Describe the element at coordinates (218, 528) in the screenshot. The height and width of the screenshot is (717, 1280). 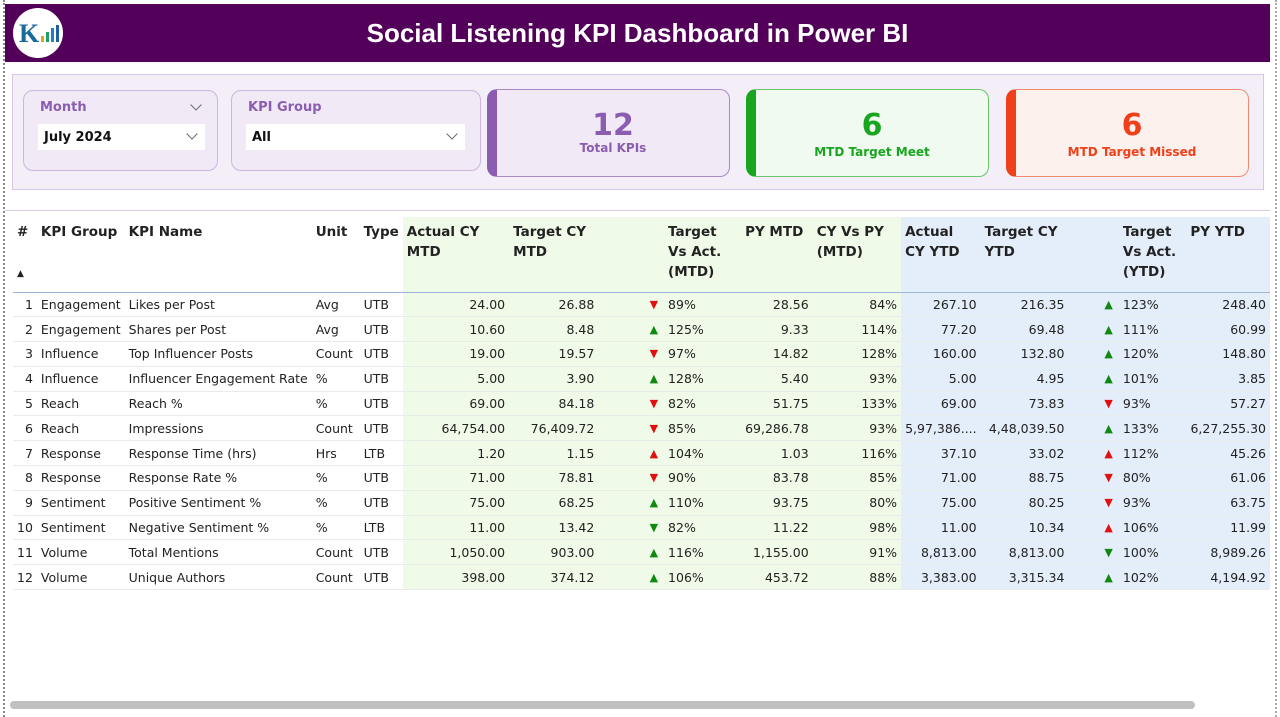
I see `table-cell: Negative Sentiment %` at that location.